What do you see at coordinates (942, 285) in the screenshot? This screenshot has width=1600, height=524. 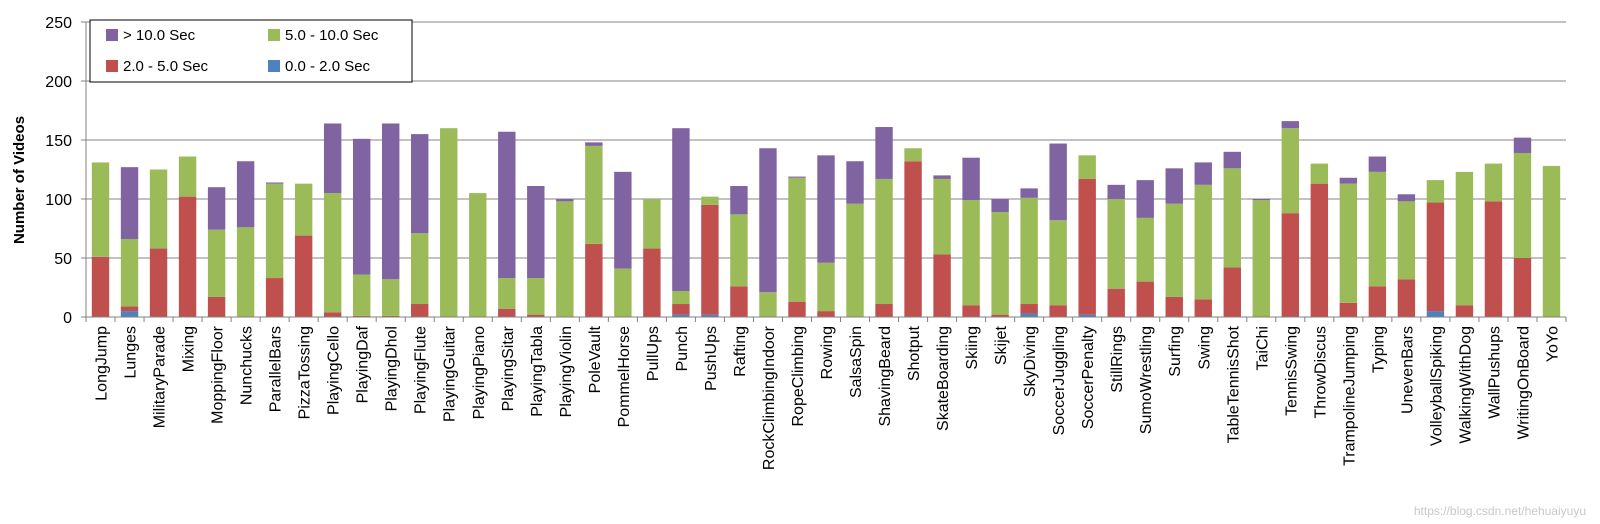 I see `bar-segment-skateboarding-s1` at bounding box center [942, 285].